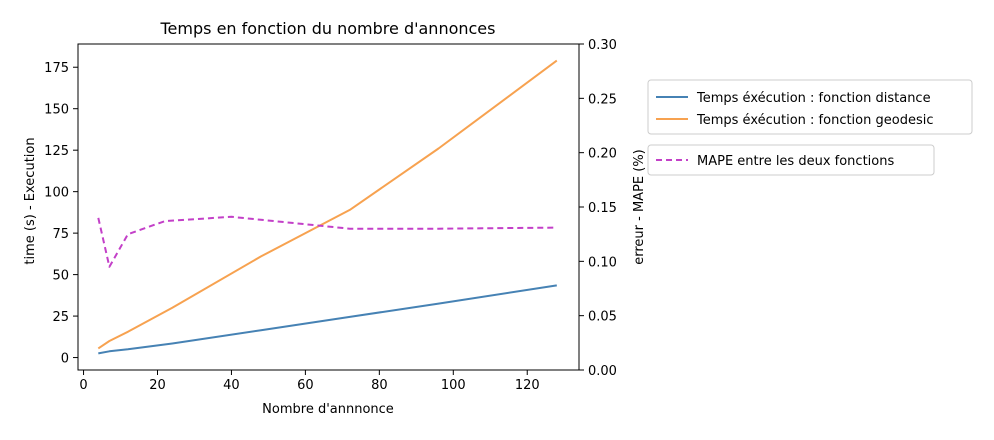 The height and width of the screenshot is (440, 994). What do you see at coordinates (83, 385) in the screenshot?
I see `x-tick-label: 0` at bounding box center [83, 385].